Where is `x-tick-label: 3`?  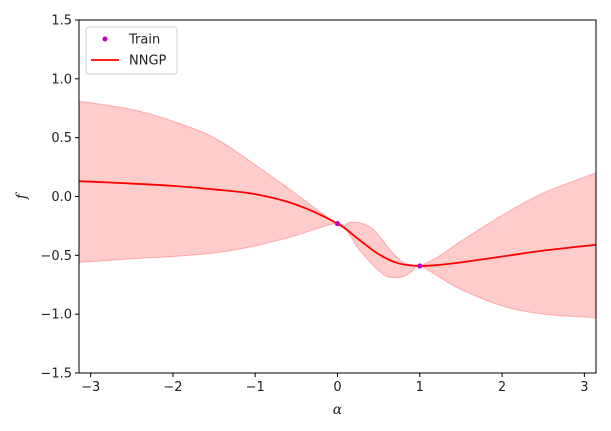
x-tick-label: 3 is located at coordinates (584, 387).